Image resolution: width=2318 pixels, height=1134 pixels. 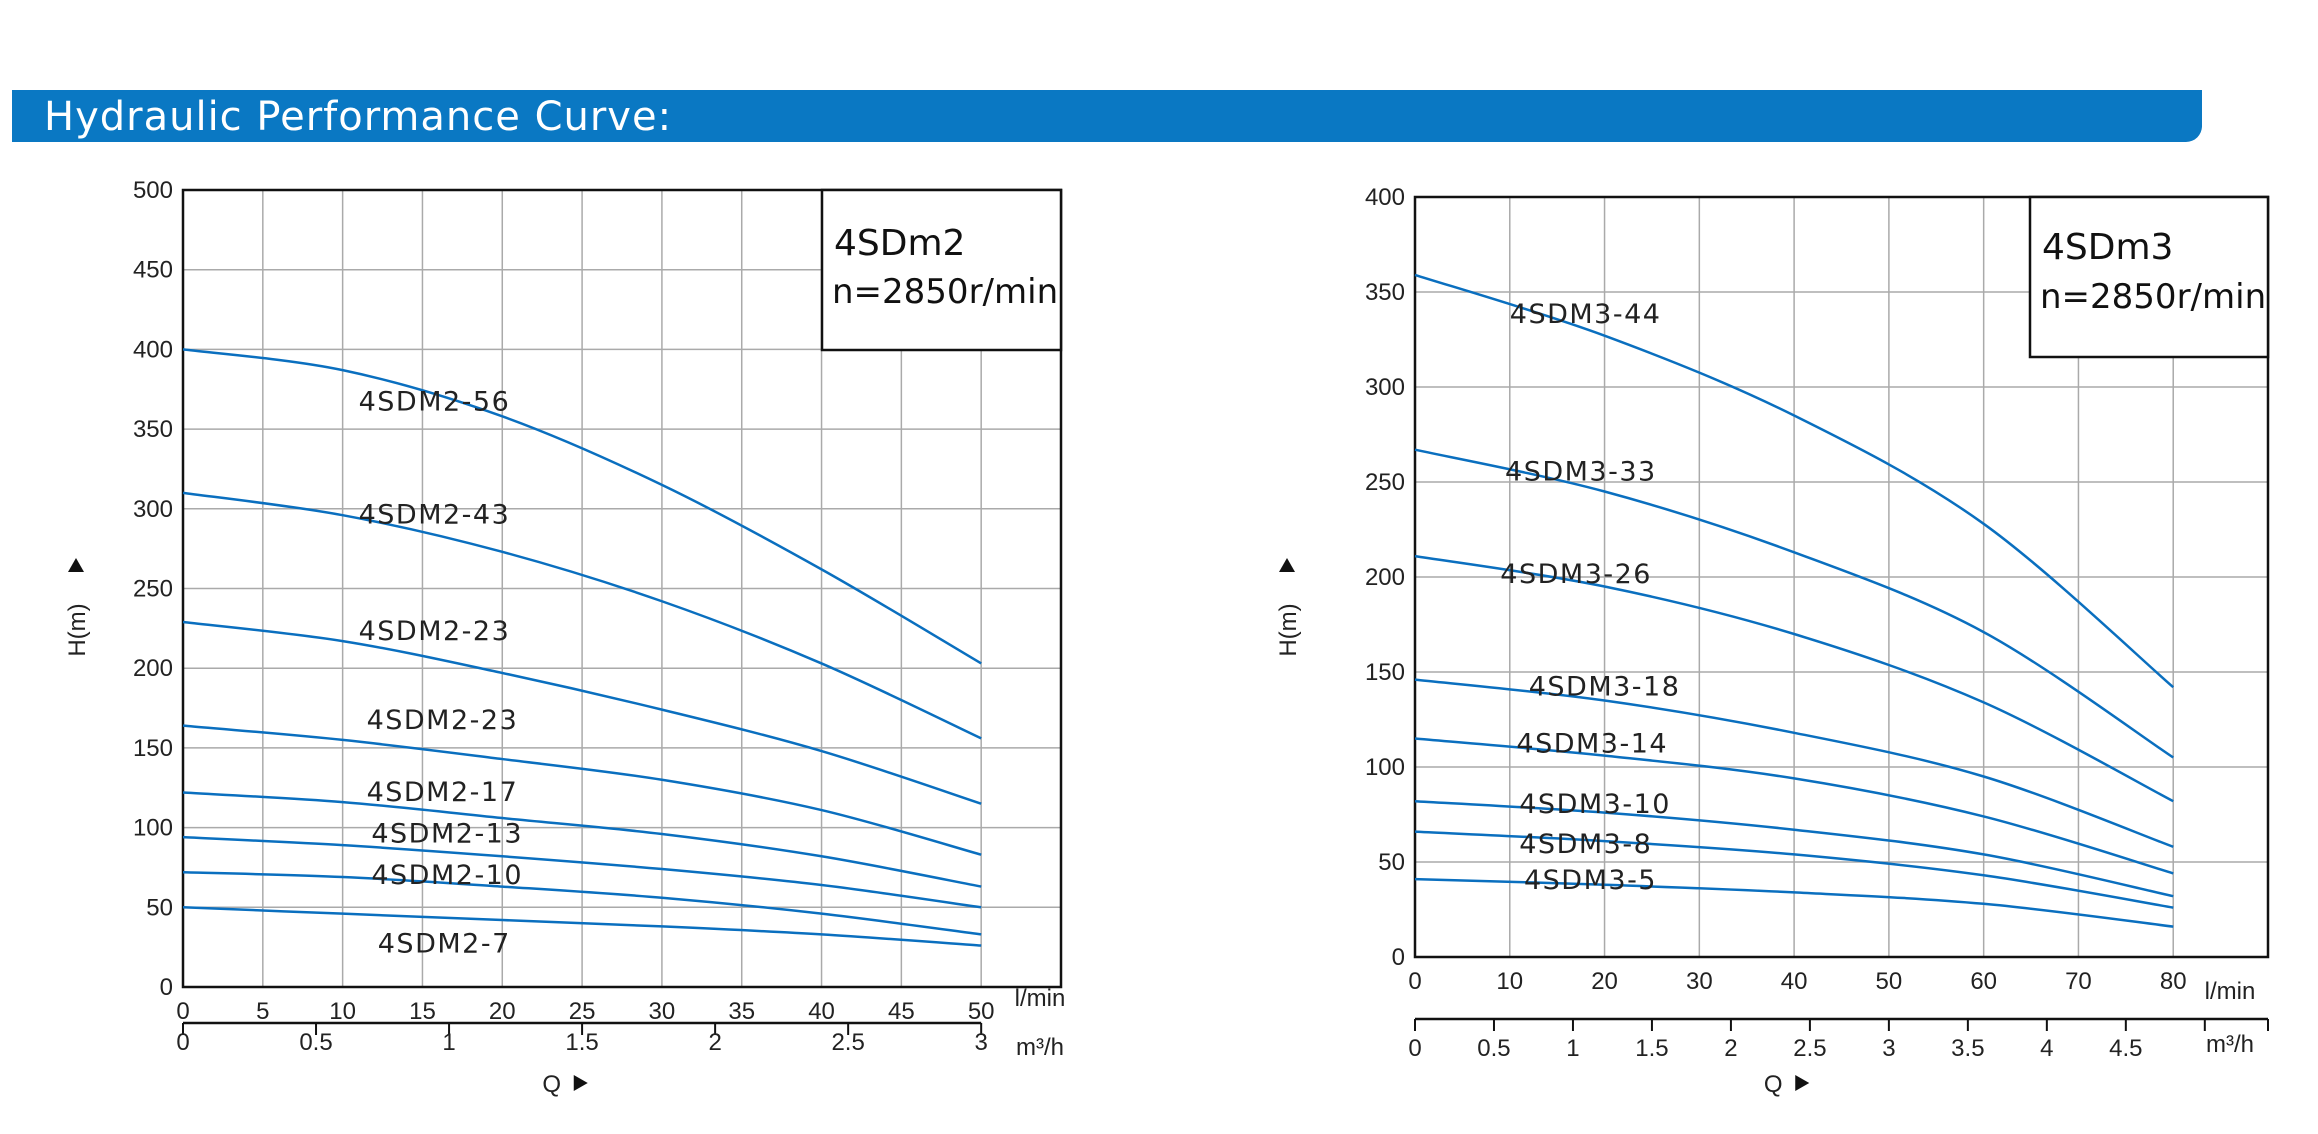 I want to click on chart2-y-tick-label: 0, so click(x=1398, y=957).